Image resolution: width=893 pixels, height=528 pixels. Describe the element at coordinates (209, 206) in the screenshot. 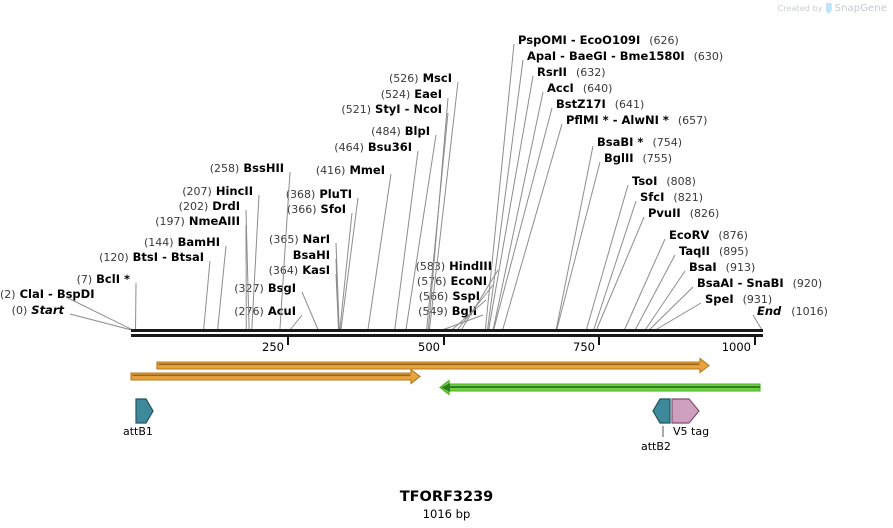

I see `site-label-drdi: (202) DrdI` at that location.